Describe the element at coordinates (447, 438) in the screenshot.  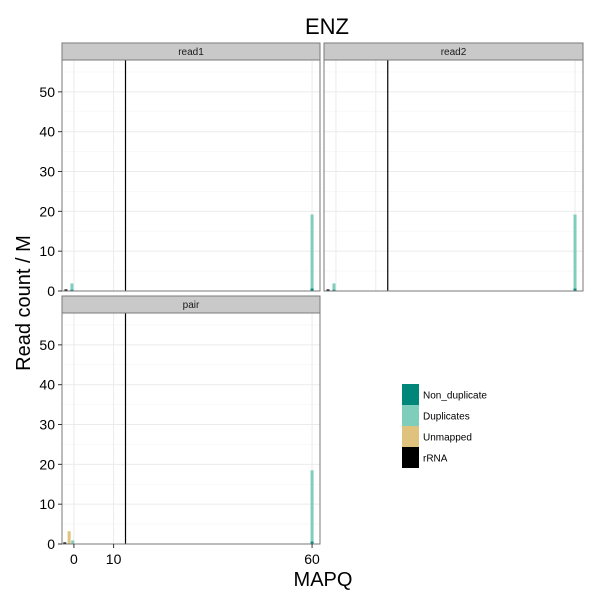
I see `legend-label: Unmapped` at that location.